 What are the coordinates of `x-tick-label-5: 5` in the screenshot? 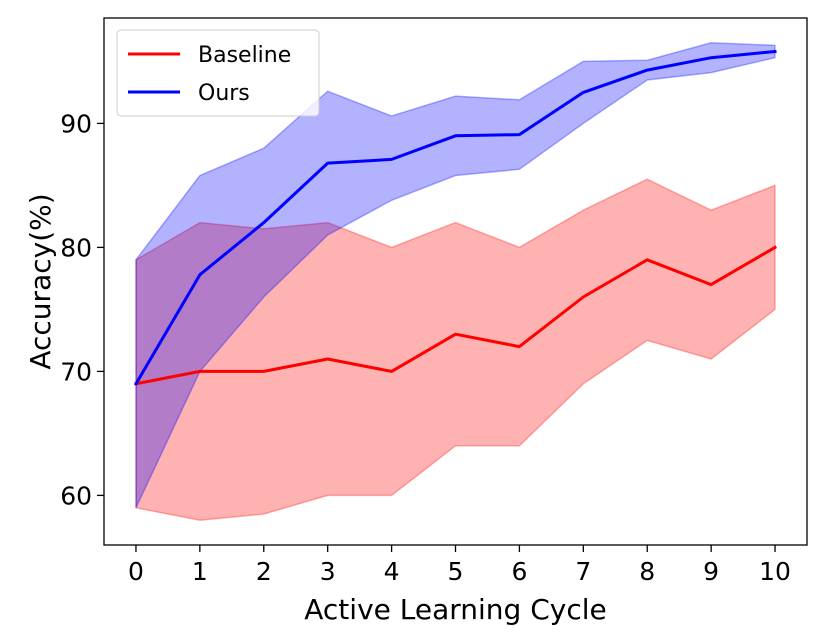 It's located at (456, 571).